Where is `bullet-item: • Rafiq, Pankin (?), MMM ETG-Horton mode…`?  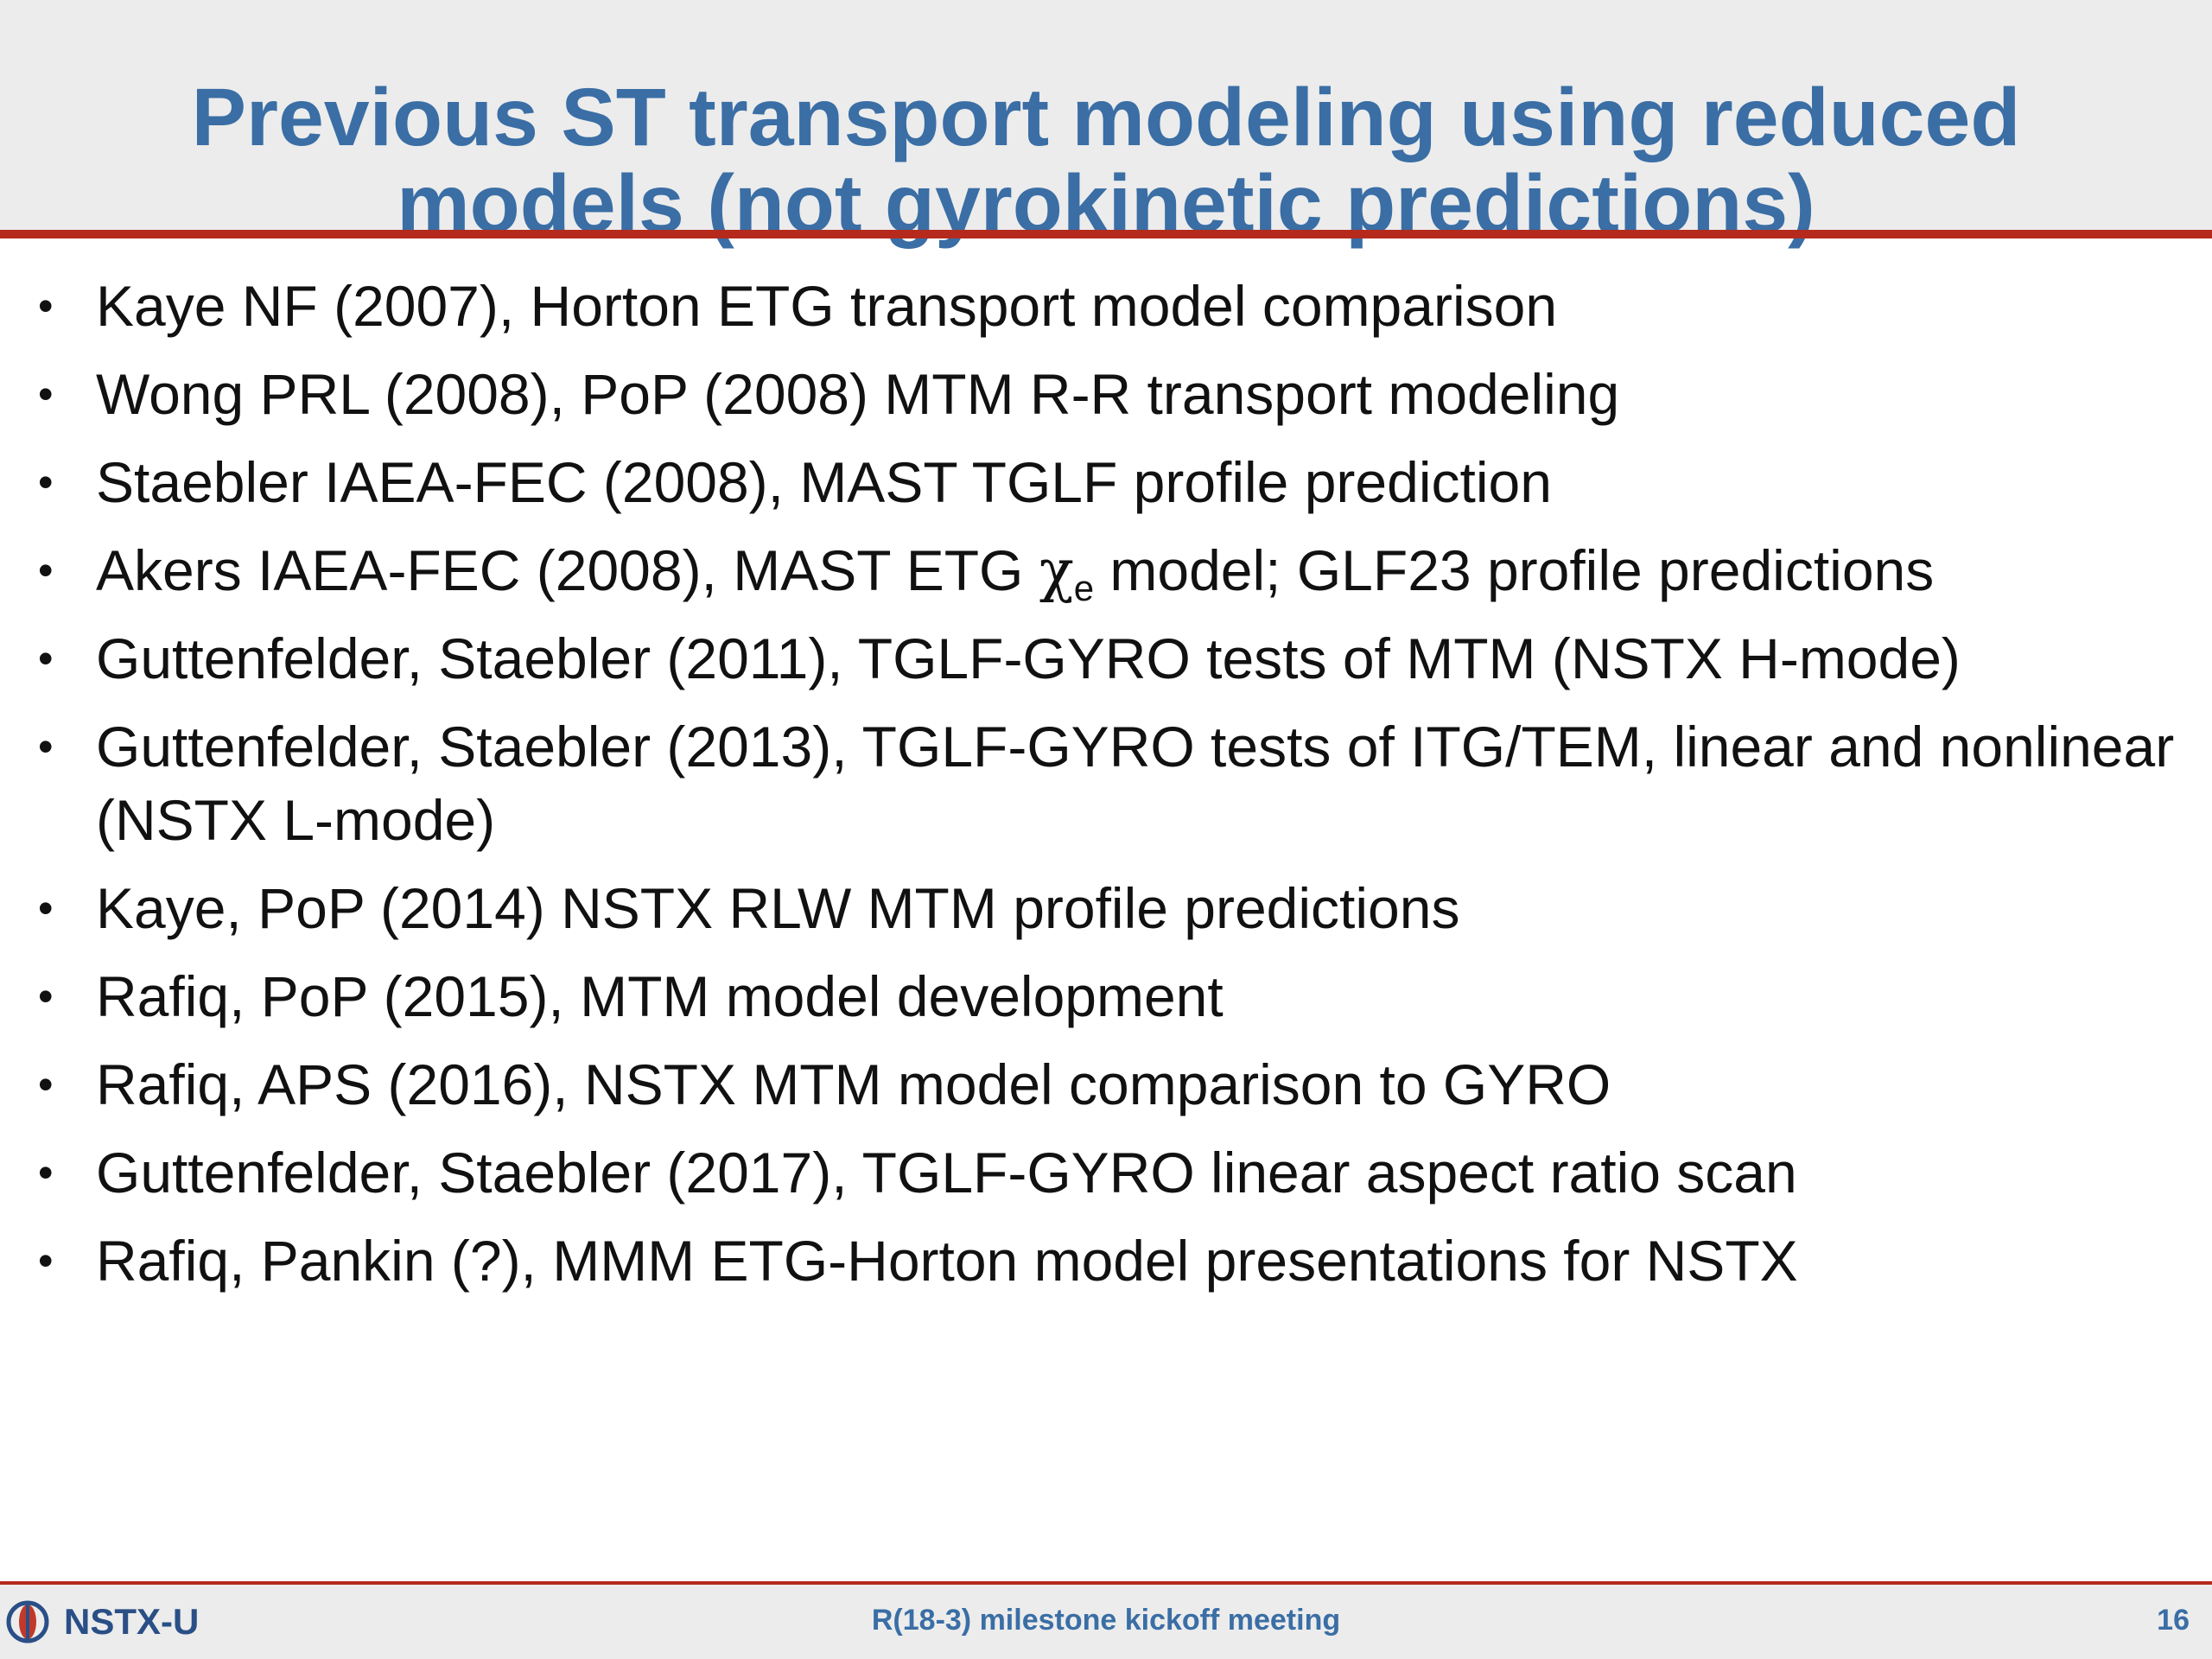 bullet-item: • Rafiq, Pankin (?), MMM ETG-Horton mode… is located at coordinates (1106, 1261).